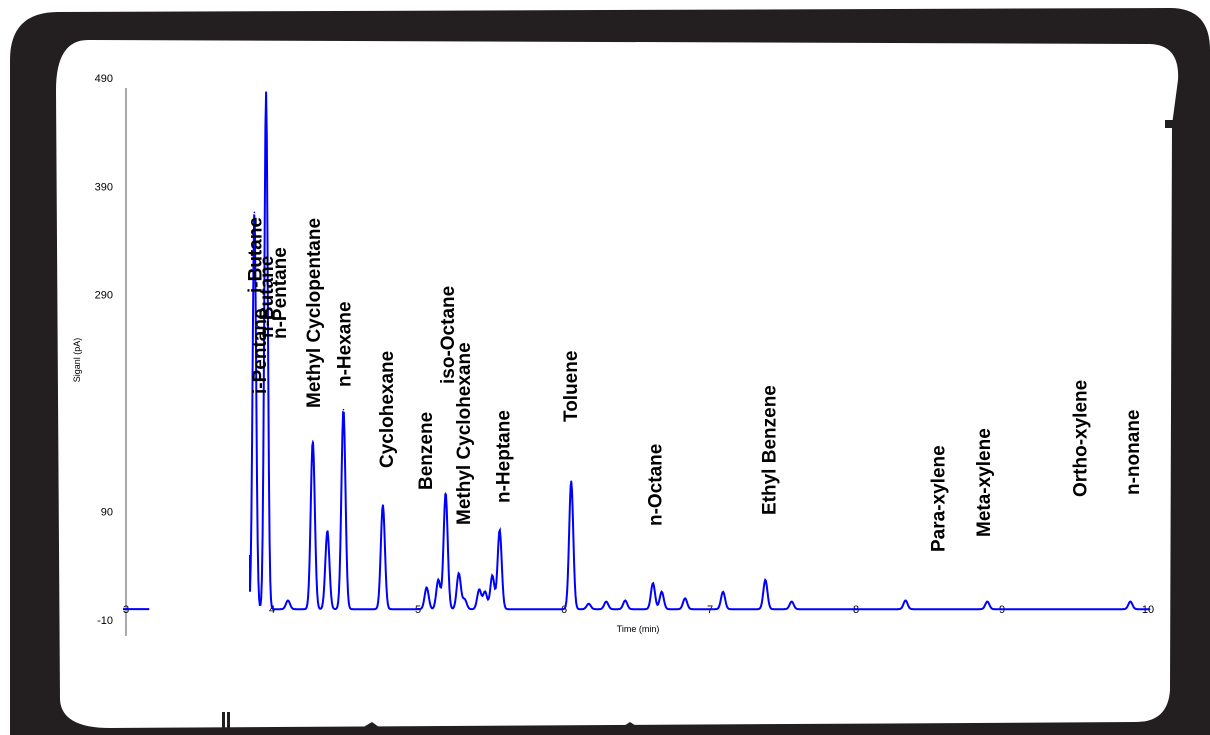  I want to click on y-tick-group: 490 390 290 90 -10, so click(104, 350).